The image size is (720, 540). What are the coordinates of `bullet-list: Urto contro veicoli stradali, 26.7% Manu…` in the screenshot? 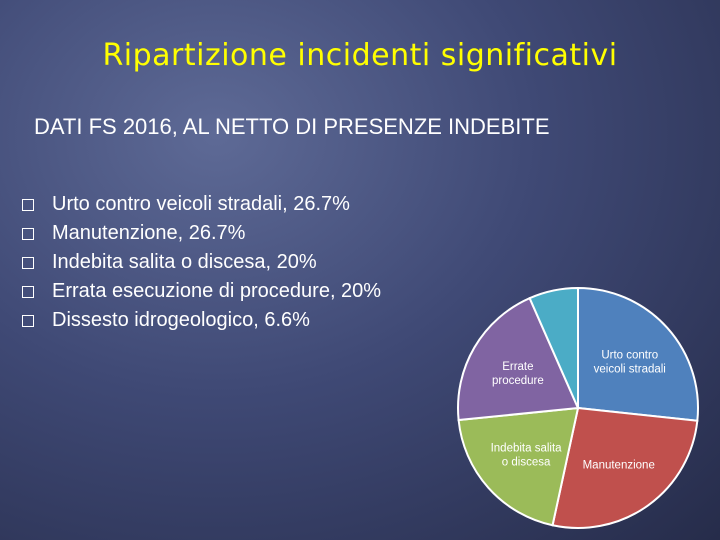 It's located at (201, 262).